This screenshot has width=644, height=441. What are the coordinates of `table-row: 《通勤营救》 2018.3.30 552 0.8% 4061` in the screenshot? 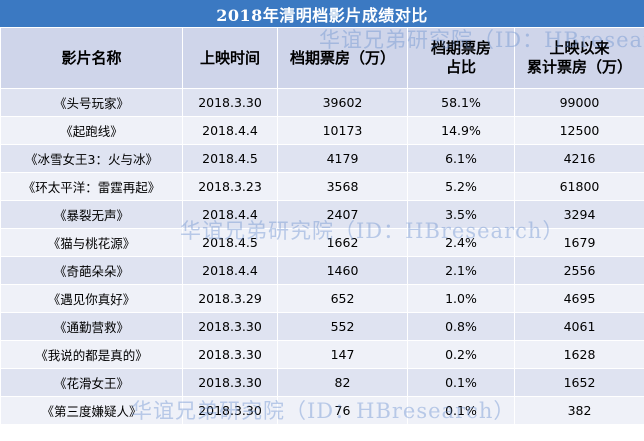 It's located at (322, 326).